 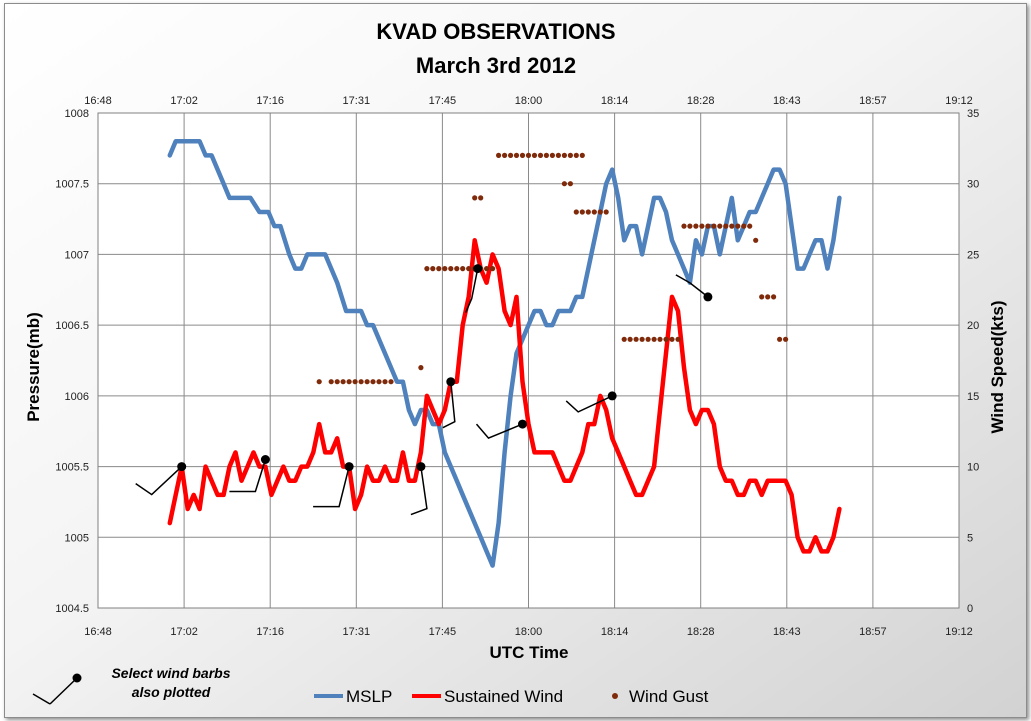 What do you see at coordinates (973, 185) in the screenshot?
I see `y-right-tick-label: 30` at bounding box center [973, 185].